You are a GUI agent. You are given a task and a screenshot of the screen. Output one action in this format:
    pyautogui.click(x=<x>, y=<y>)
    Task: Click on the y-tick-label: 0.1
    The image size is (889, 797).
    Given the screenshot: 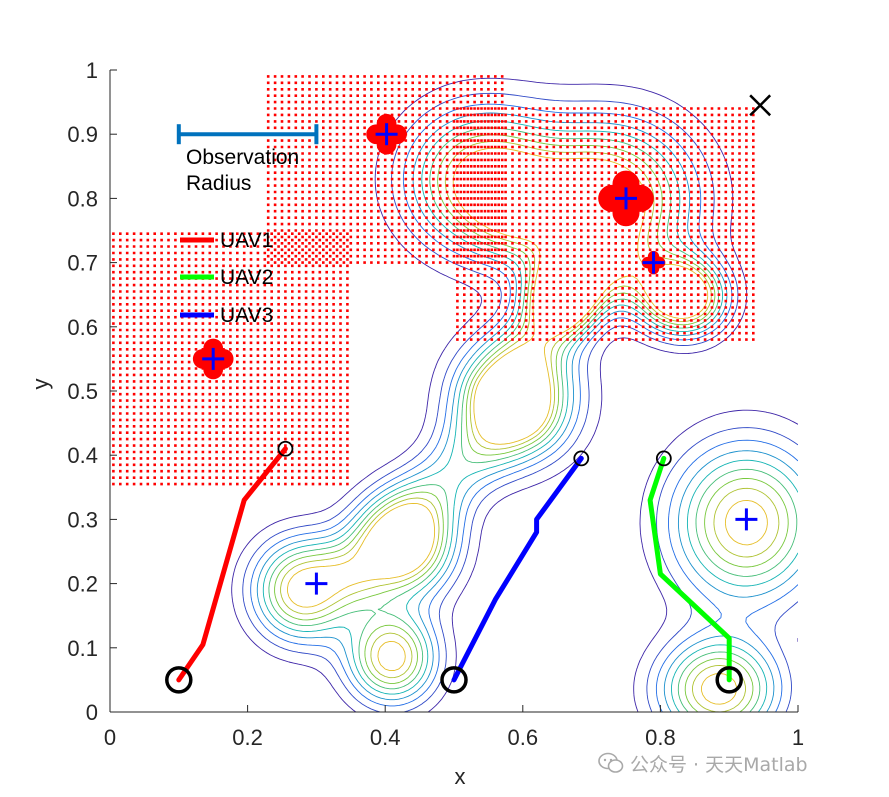 What is the action you would take?
    pyautogui.click(x=82, y=648)
    